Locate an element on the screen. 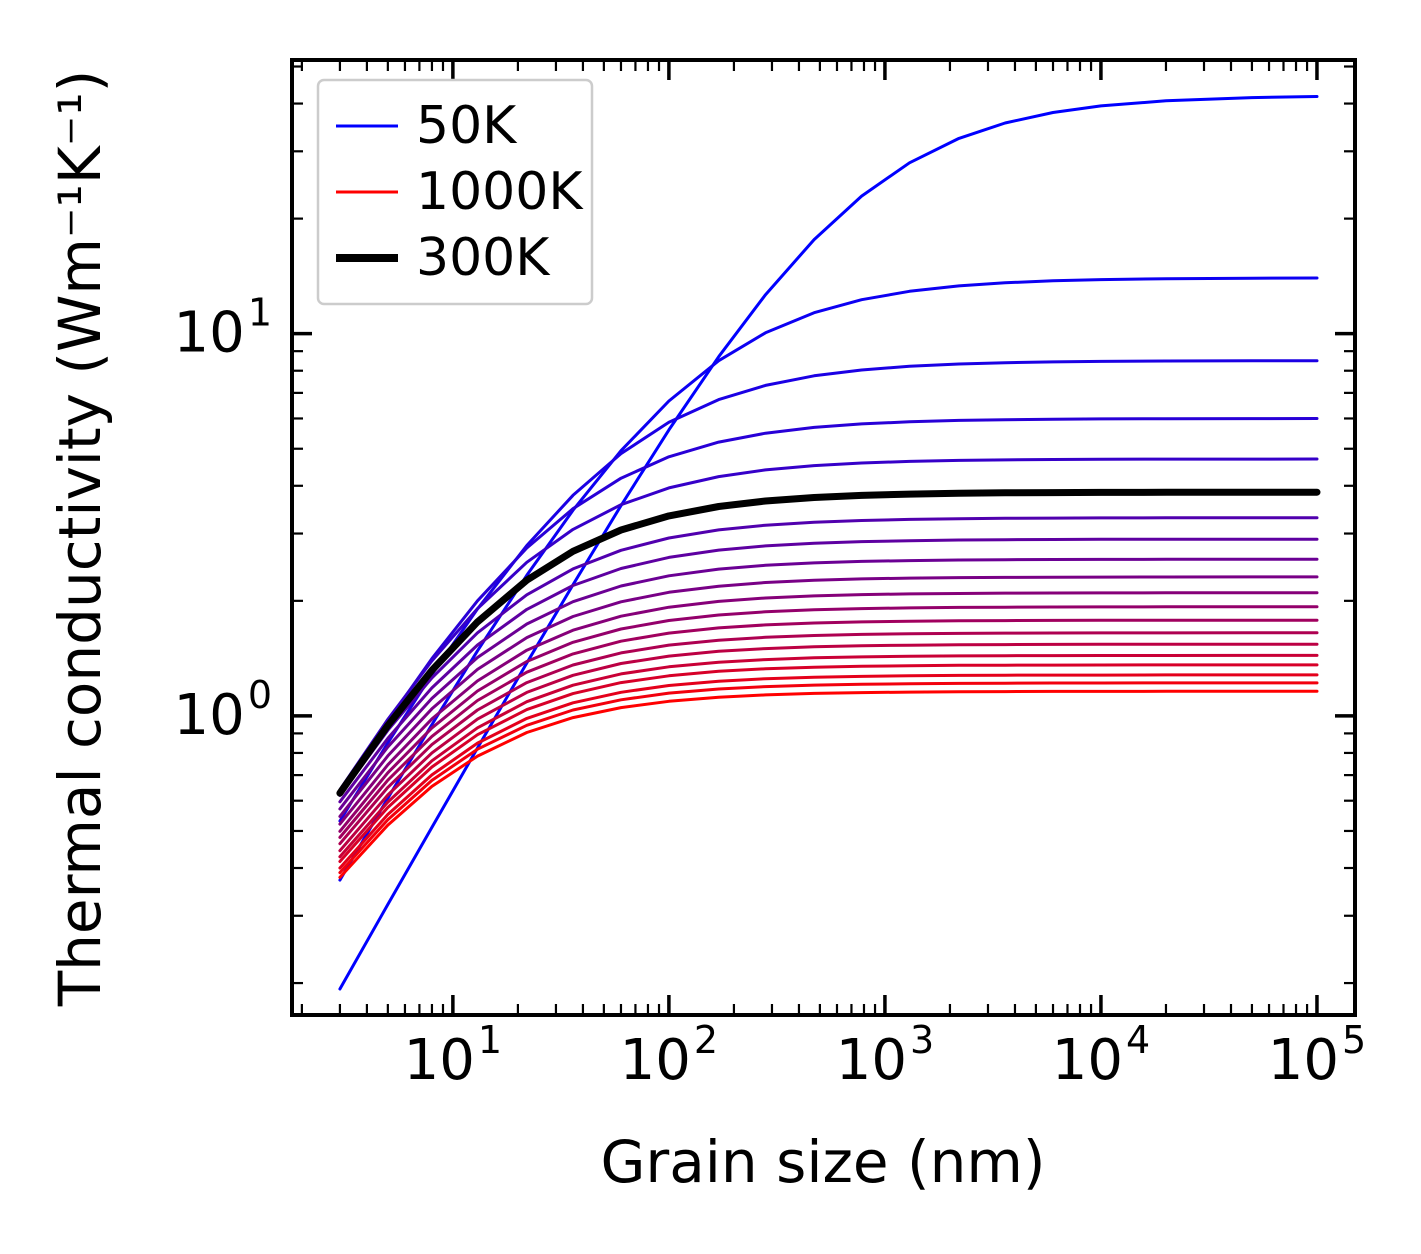 The image size is (1421, 1254). legend-box is located at coordinates (455, 192).